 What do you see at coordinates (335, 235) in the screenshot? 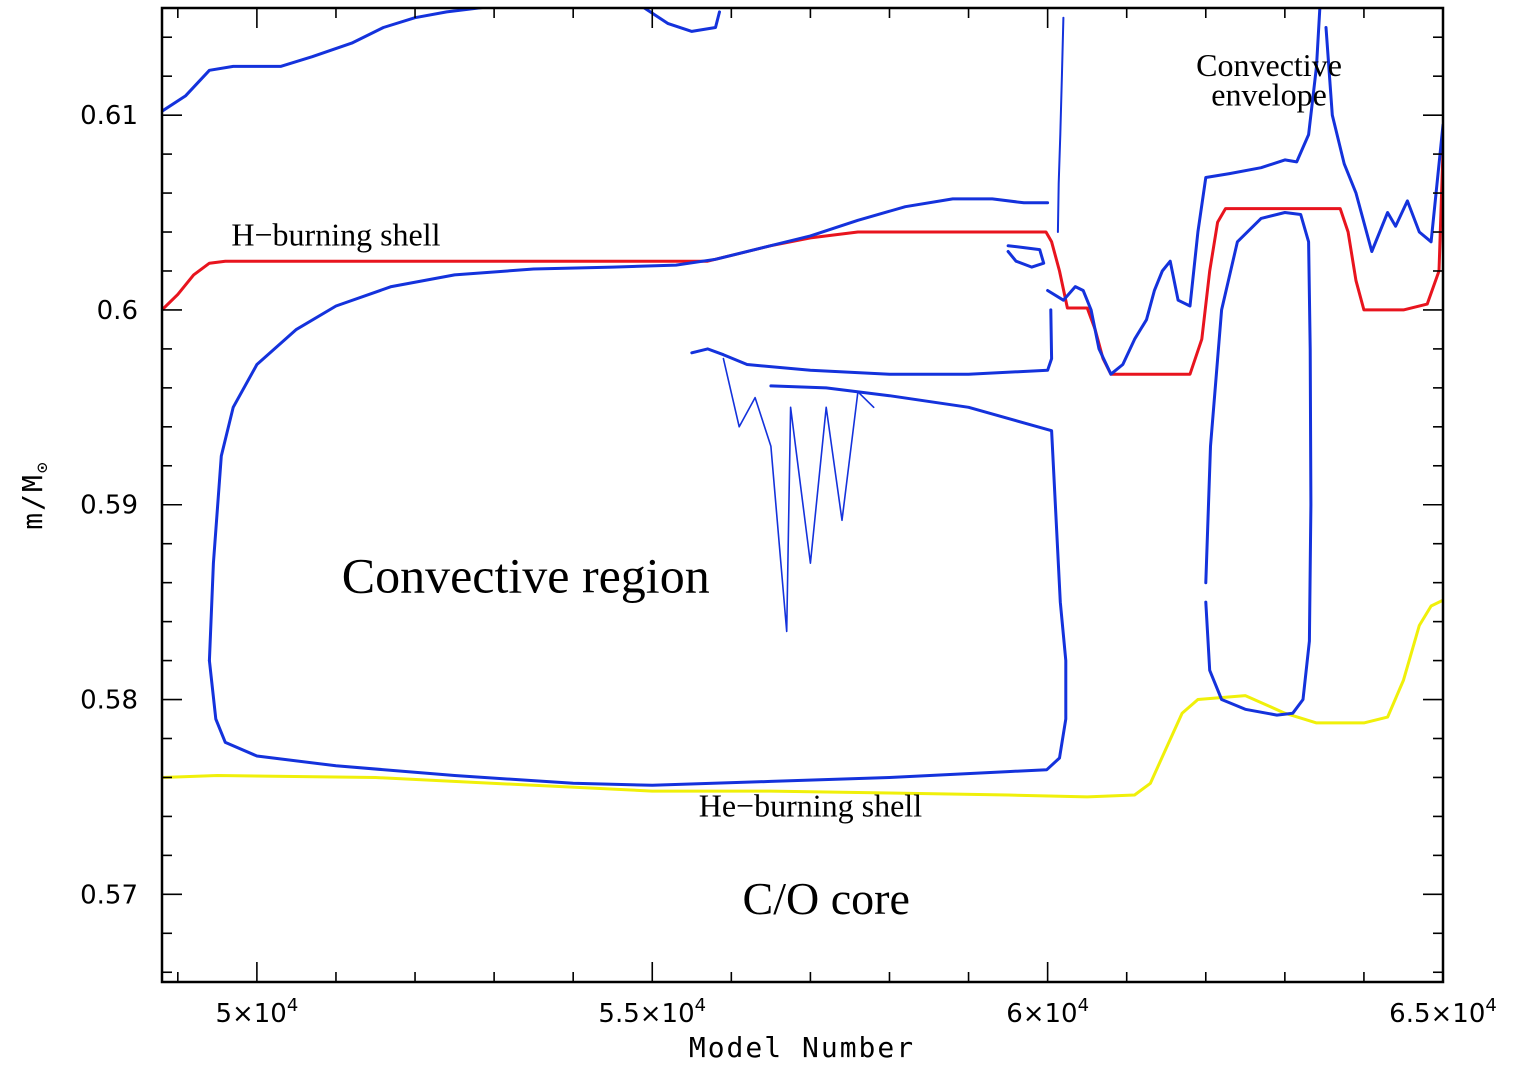
I see `annotation-label: H−burning shell` at bounding box center [335, 235].